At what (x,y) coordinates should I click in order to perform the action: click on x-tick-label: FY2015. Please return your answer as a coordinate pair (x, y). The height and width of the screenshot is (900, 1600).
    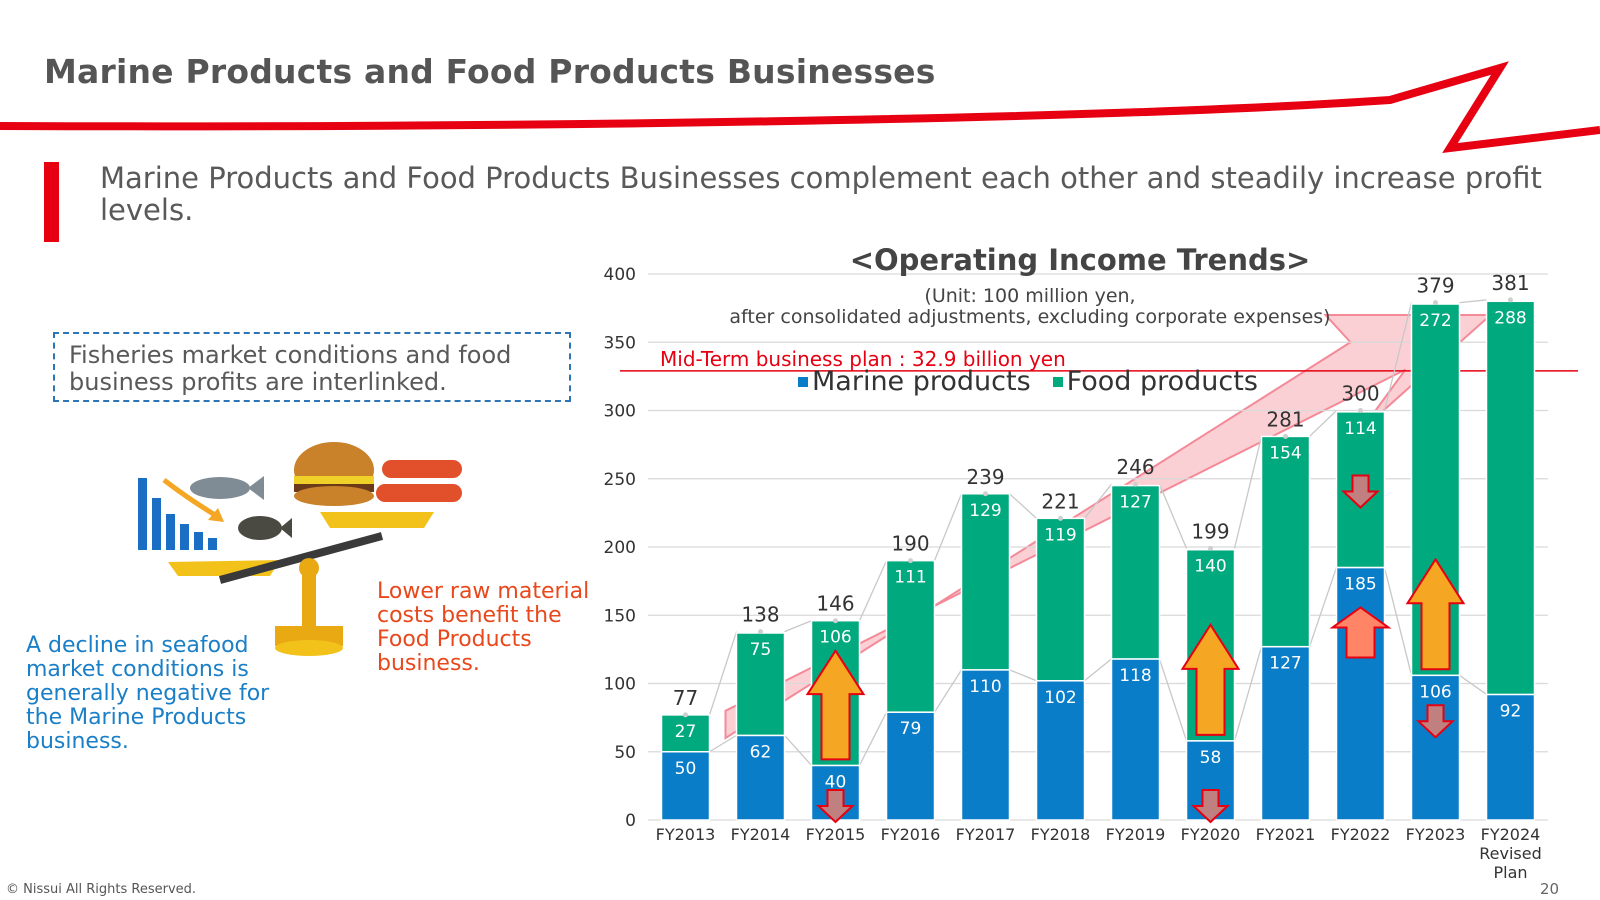
    Looking at the image, I should click on (836, 834).